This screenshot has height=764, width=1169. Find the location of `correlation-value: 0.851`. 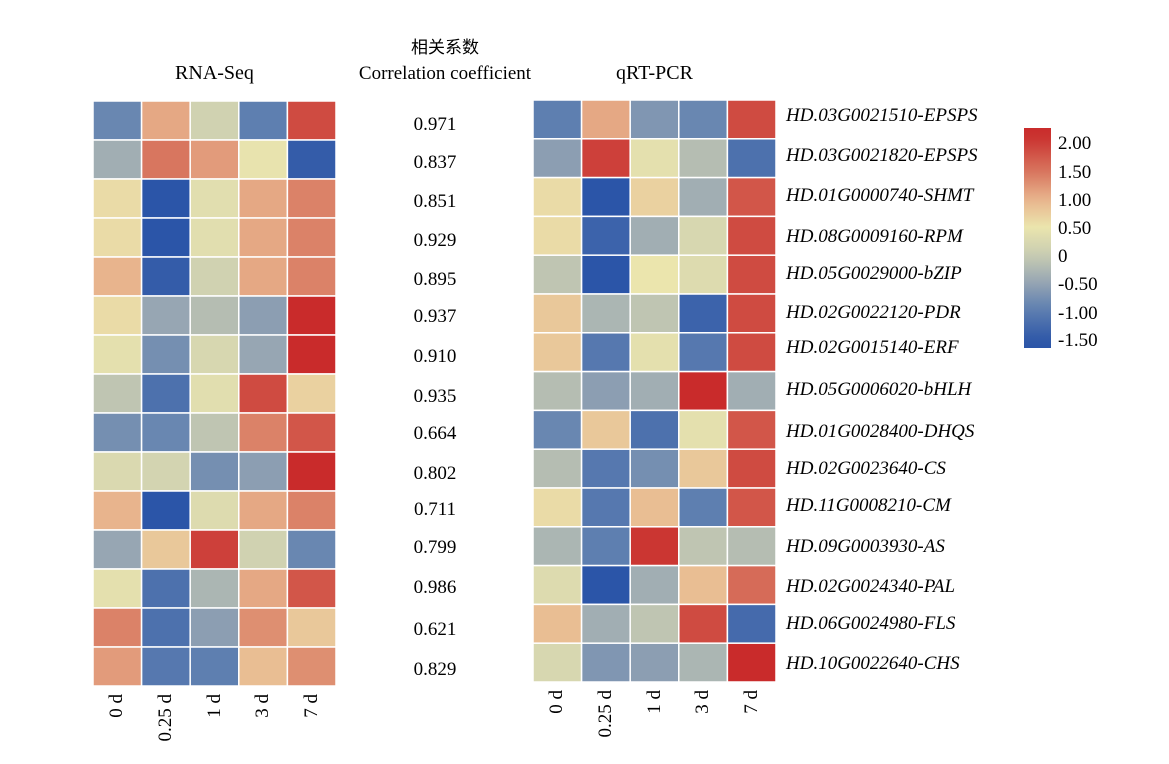

correlation-value: 0.851 is located at coordinates (435, 201).